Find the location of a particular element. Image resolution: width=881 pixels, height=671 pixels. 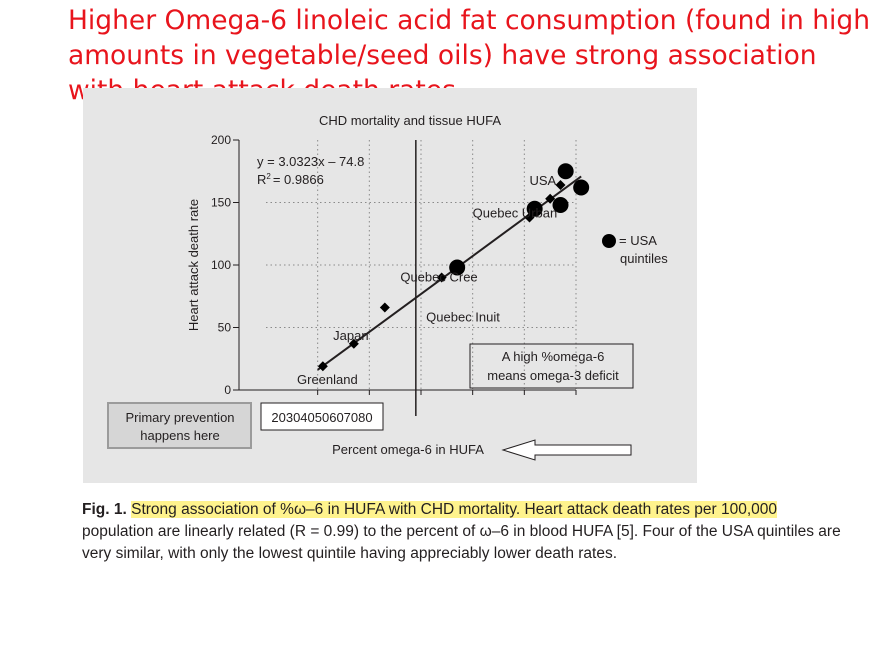

y-tick-label: 0 is located at coordinates (227, 390).